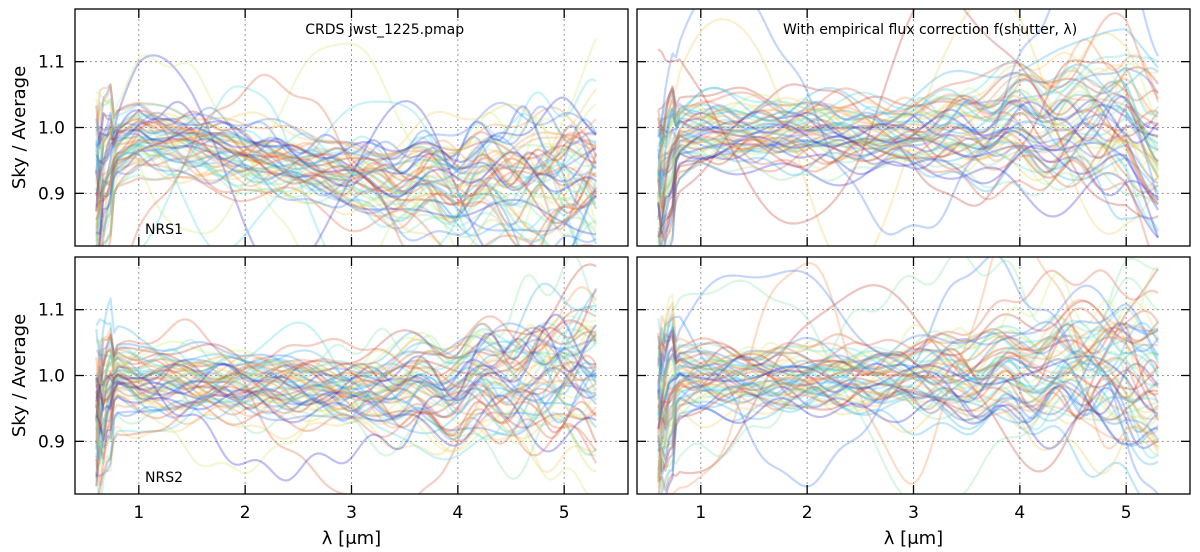 This screenshot has height=552, width=1200. Describe the element at coordinates (164, 478) in the screenshot. I see `detector-label: NRS2` at that location.